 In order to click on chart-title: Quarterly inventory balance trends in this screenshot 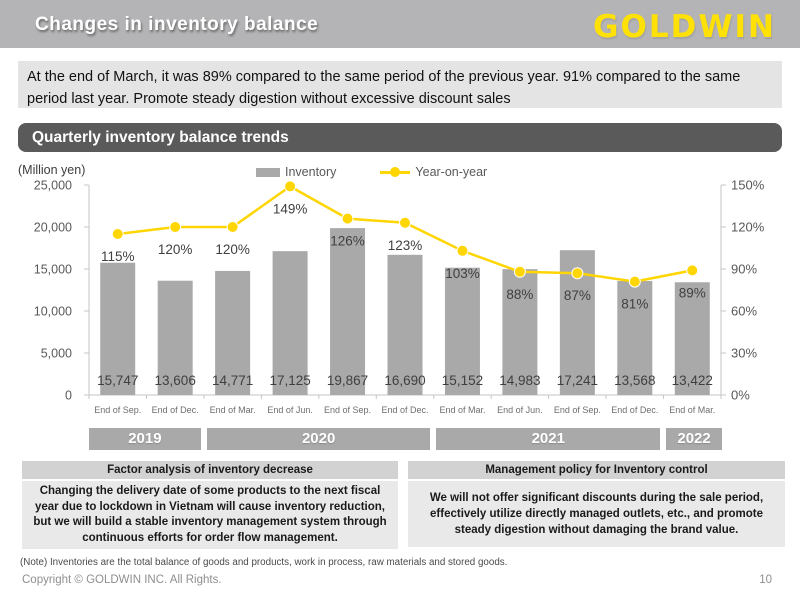, I will do `click(160, 137)`.